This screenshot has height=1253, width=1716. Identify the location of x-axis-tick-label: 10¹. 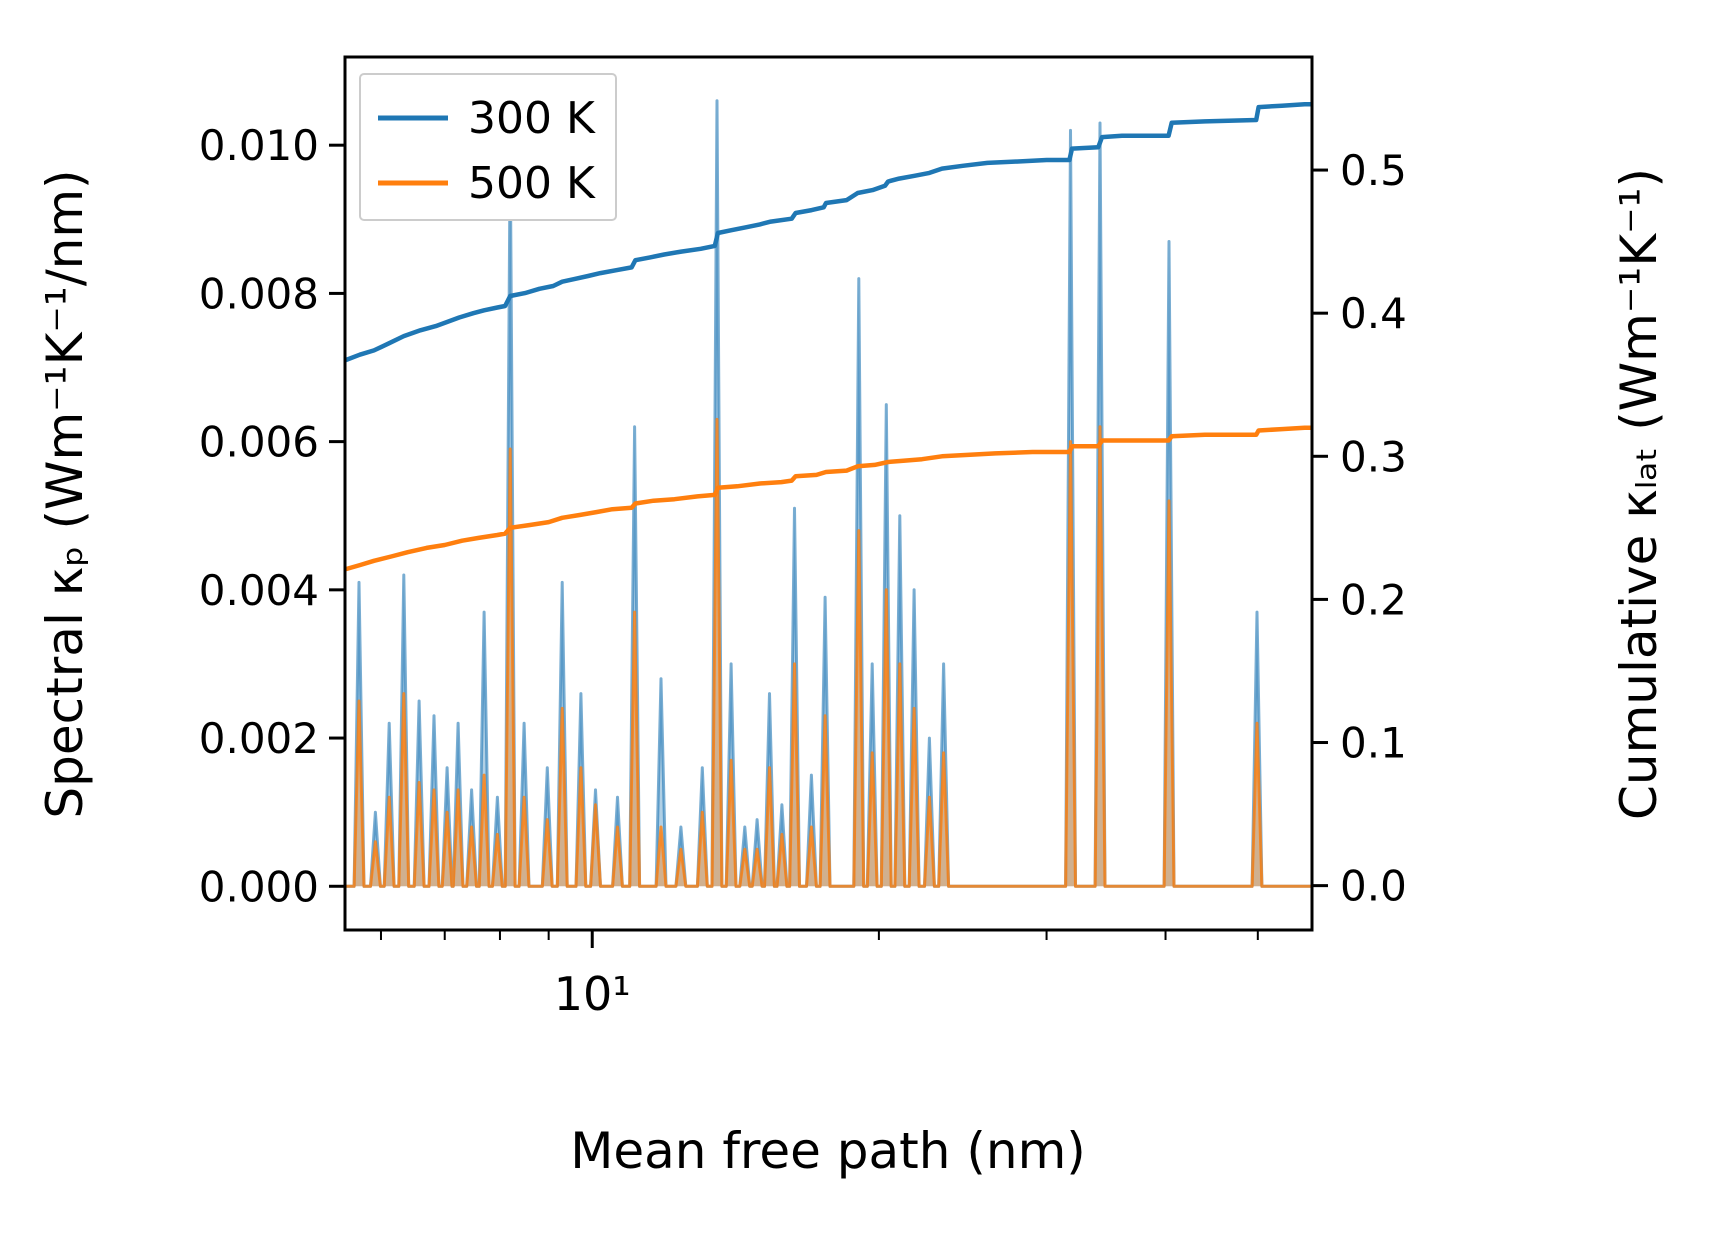
(592, 994).